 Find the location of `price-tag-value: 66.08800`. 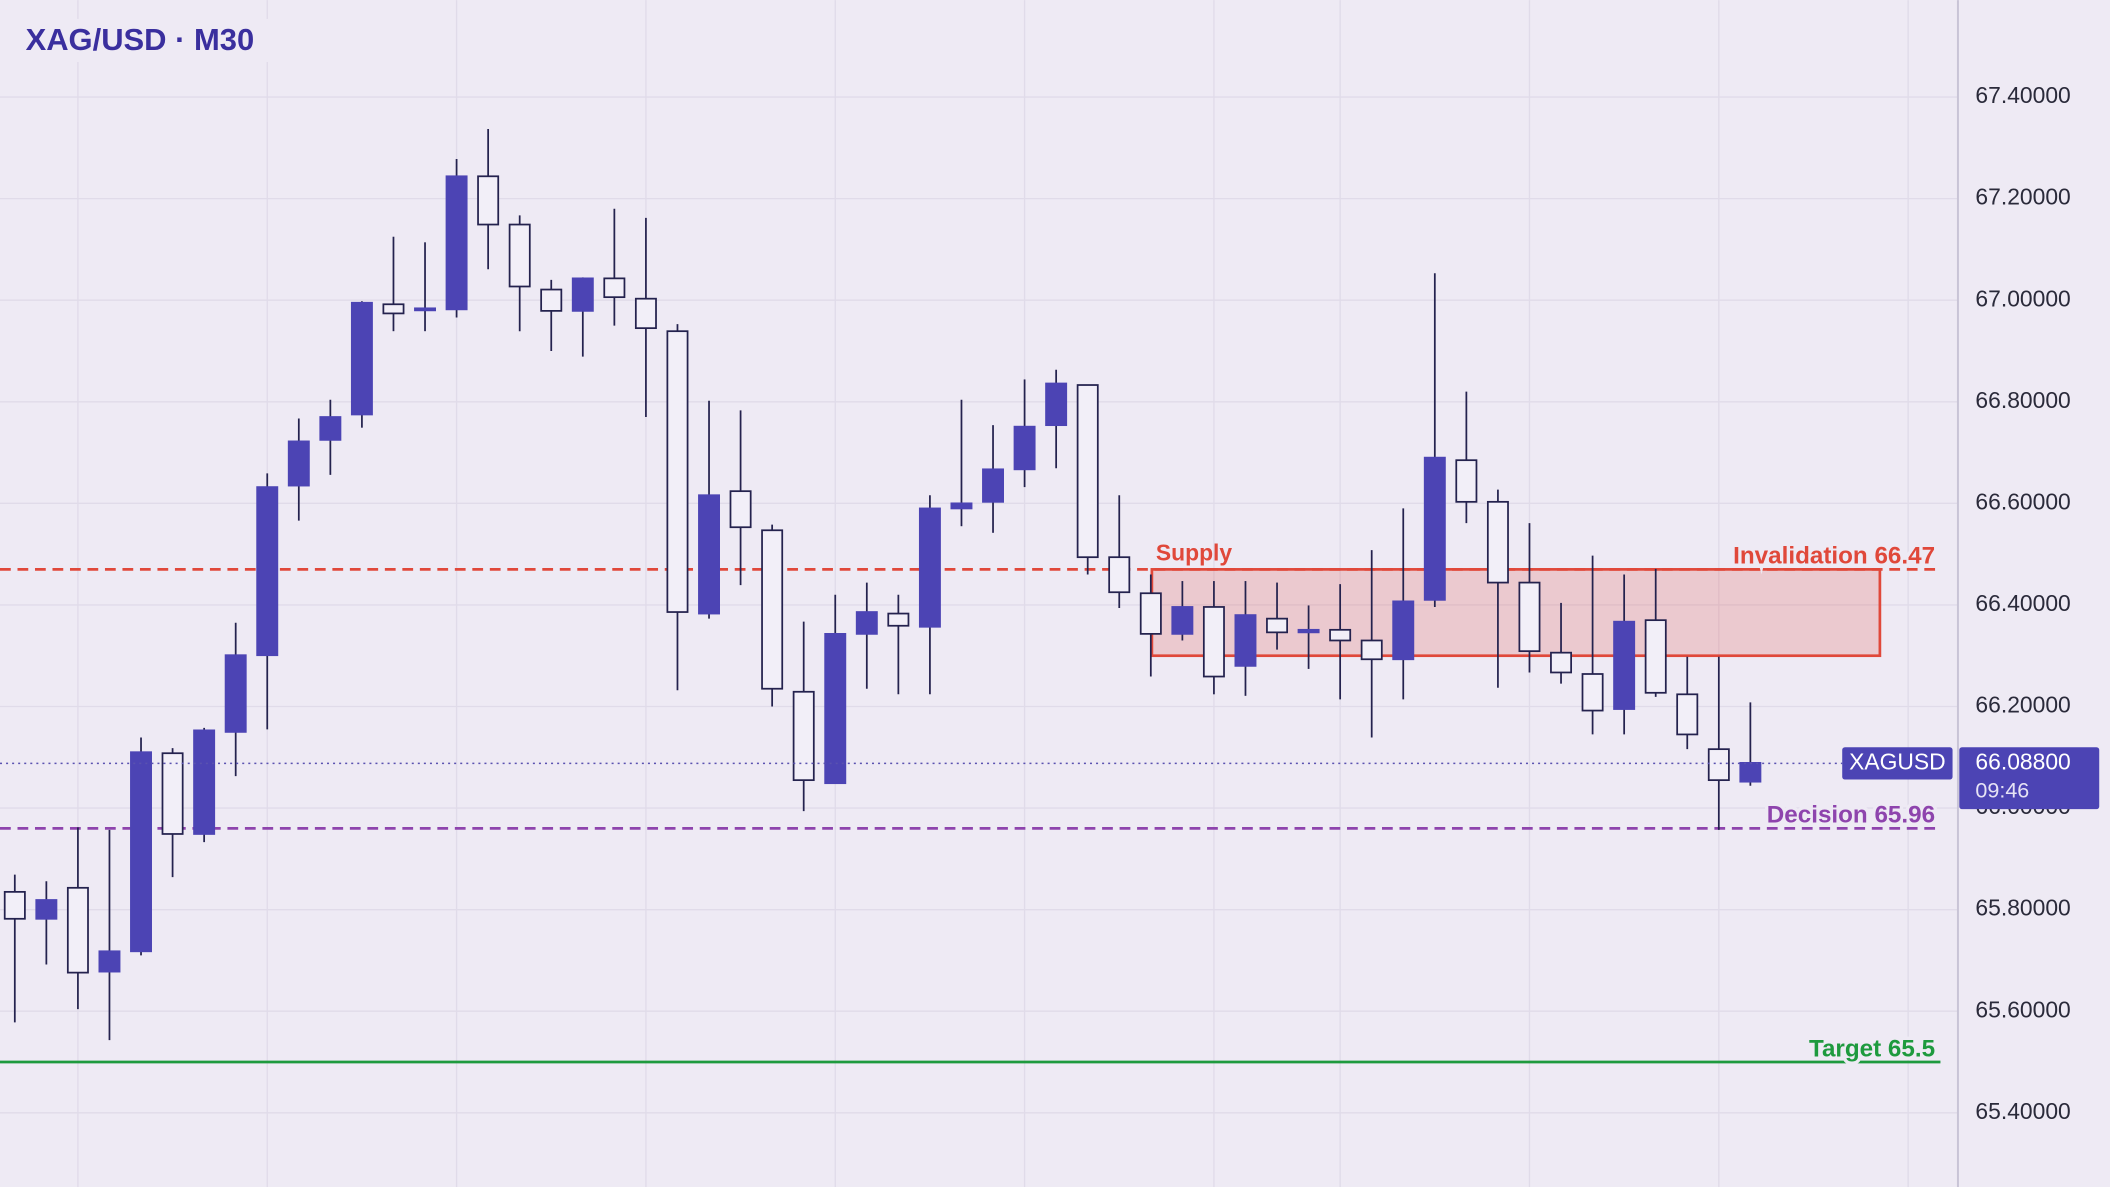

price-tag-value: 66.08800 is located at coordinates (2022, 761).